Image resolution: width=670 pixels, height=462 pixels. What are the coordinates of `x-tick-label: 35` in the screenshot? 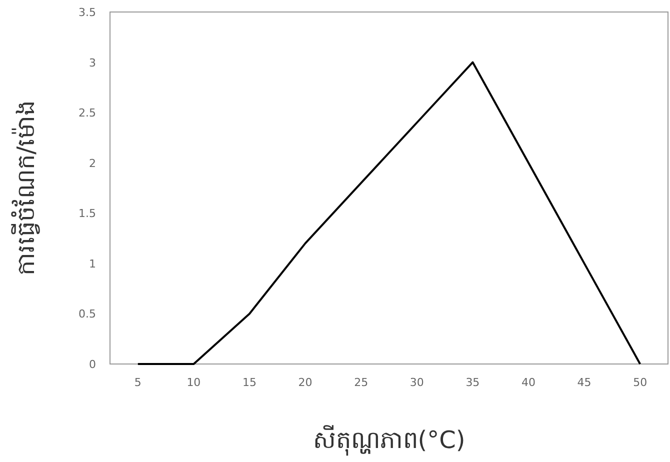 It's located at (473, 382).